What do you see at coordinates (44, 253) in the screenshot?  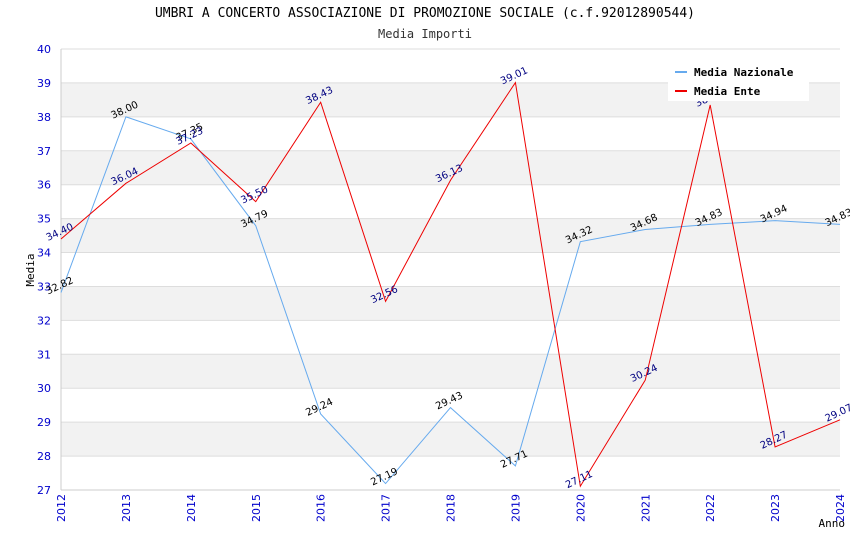 I see `y-tick-label: 34` at bounding box center [44, 253].